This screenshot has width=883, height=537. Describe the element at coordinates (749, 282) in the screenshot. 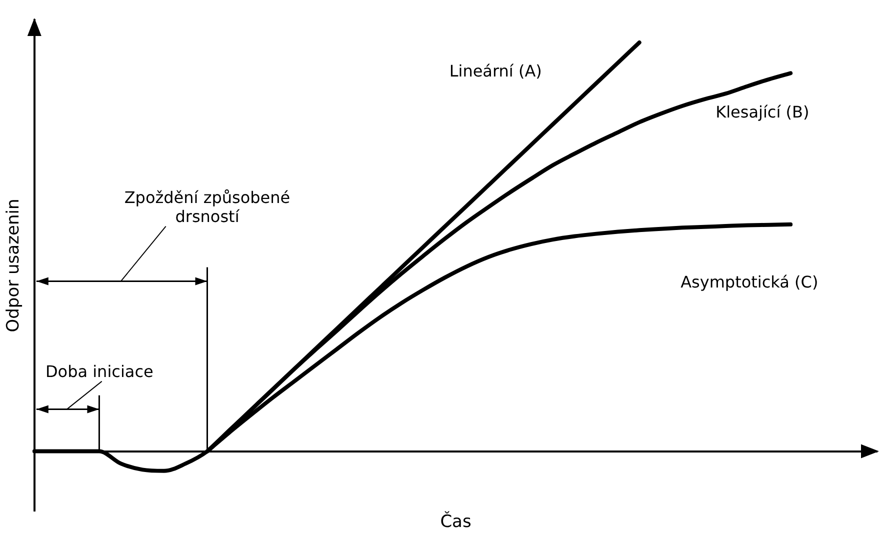

I see `text: Asymptotická (C)` at that location.